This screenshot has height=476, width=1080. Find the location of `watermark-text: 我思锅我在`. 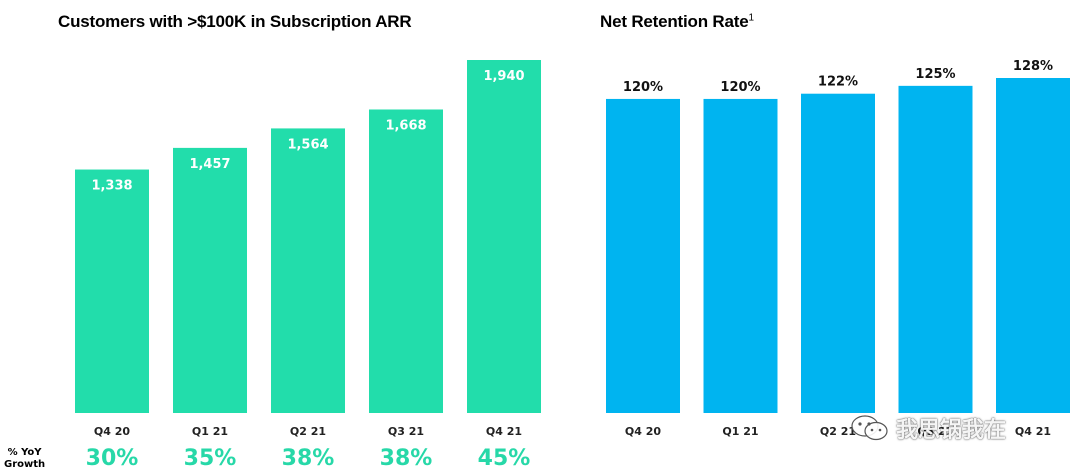

watermark-text: 我思锅我在 is located at coordinates (951, 430).